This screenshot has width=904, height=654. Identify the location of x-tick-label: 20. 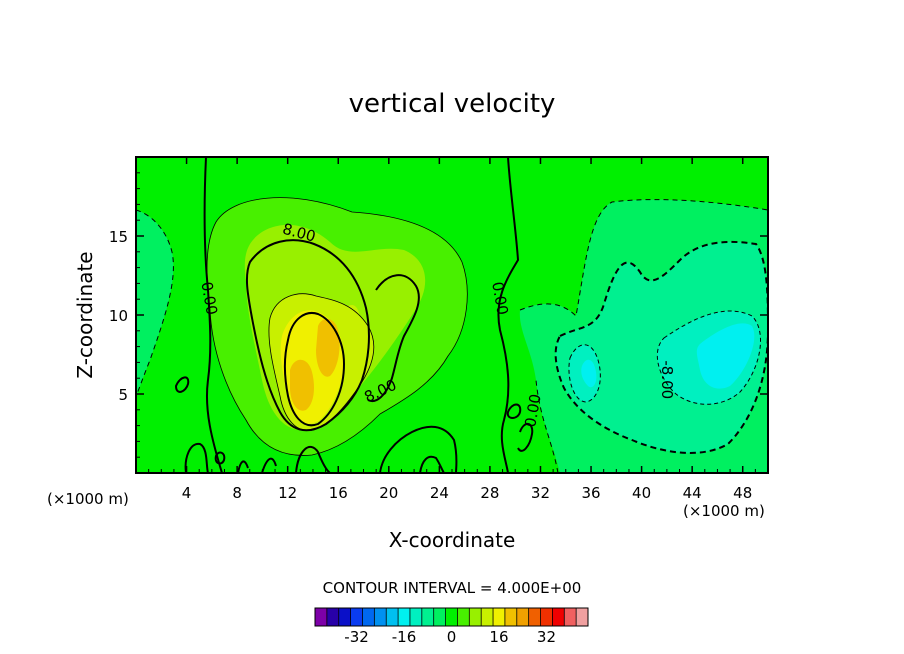
(388, 493).